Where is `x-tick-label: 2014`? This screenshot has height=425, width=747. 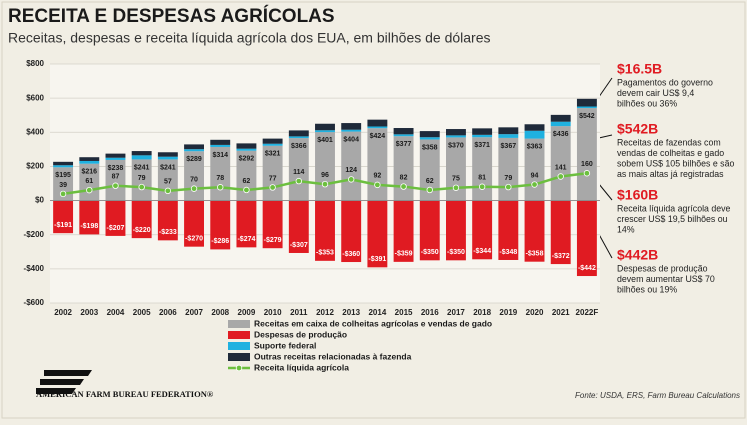 x-tick-label: 2014 is located at coordinates (377, 312).